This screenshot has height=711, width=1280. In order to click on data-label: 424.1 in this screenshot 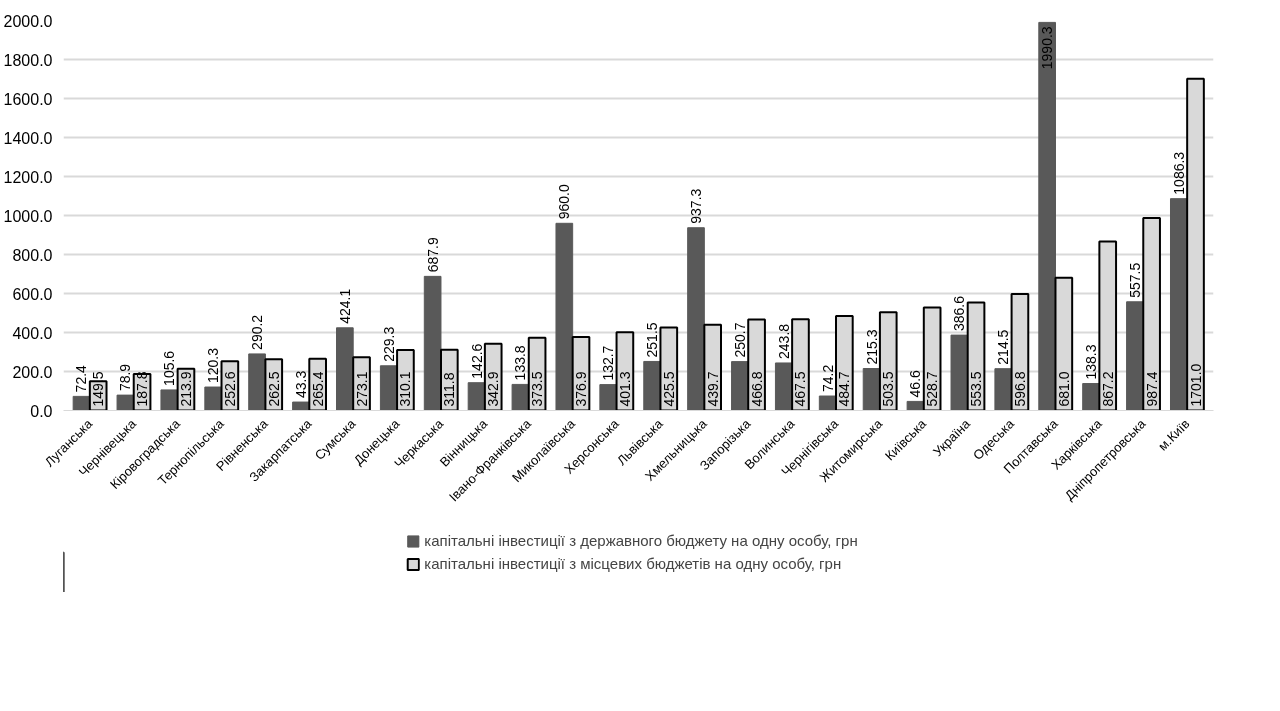, I will do `click(344, 306)`.